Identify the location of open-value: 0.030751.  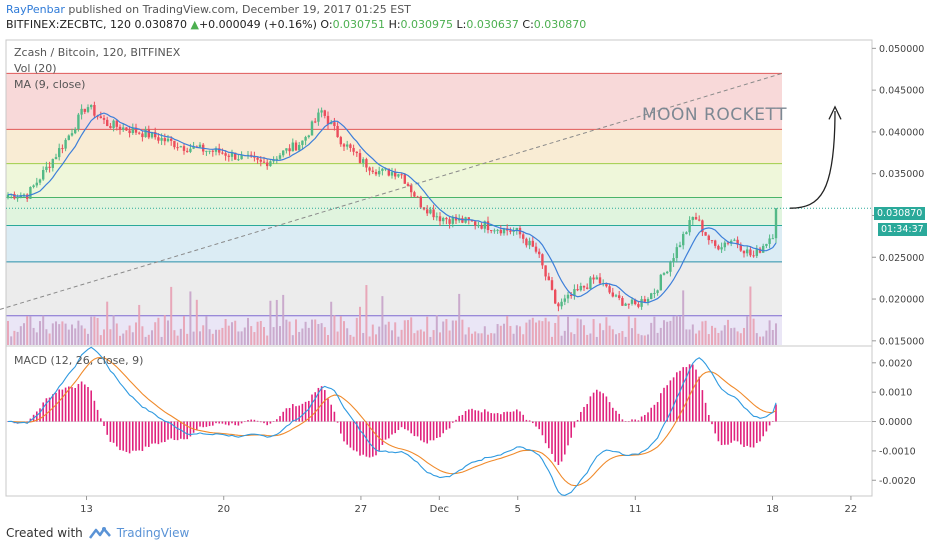
(359, 24).